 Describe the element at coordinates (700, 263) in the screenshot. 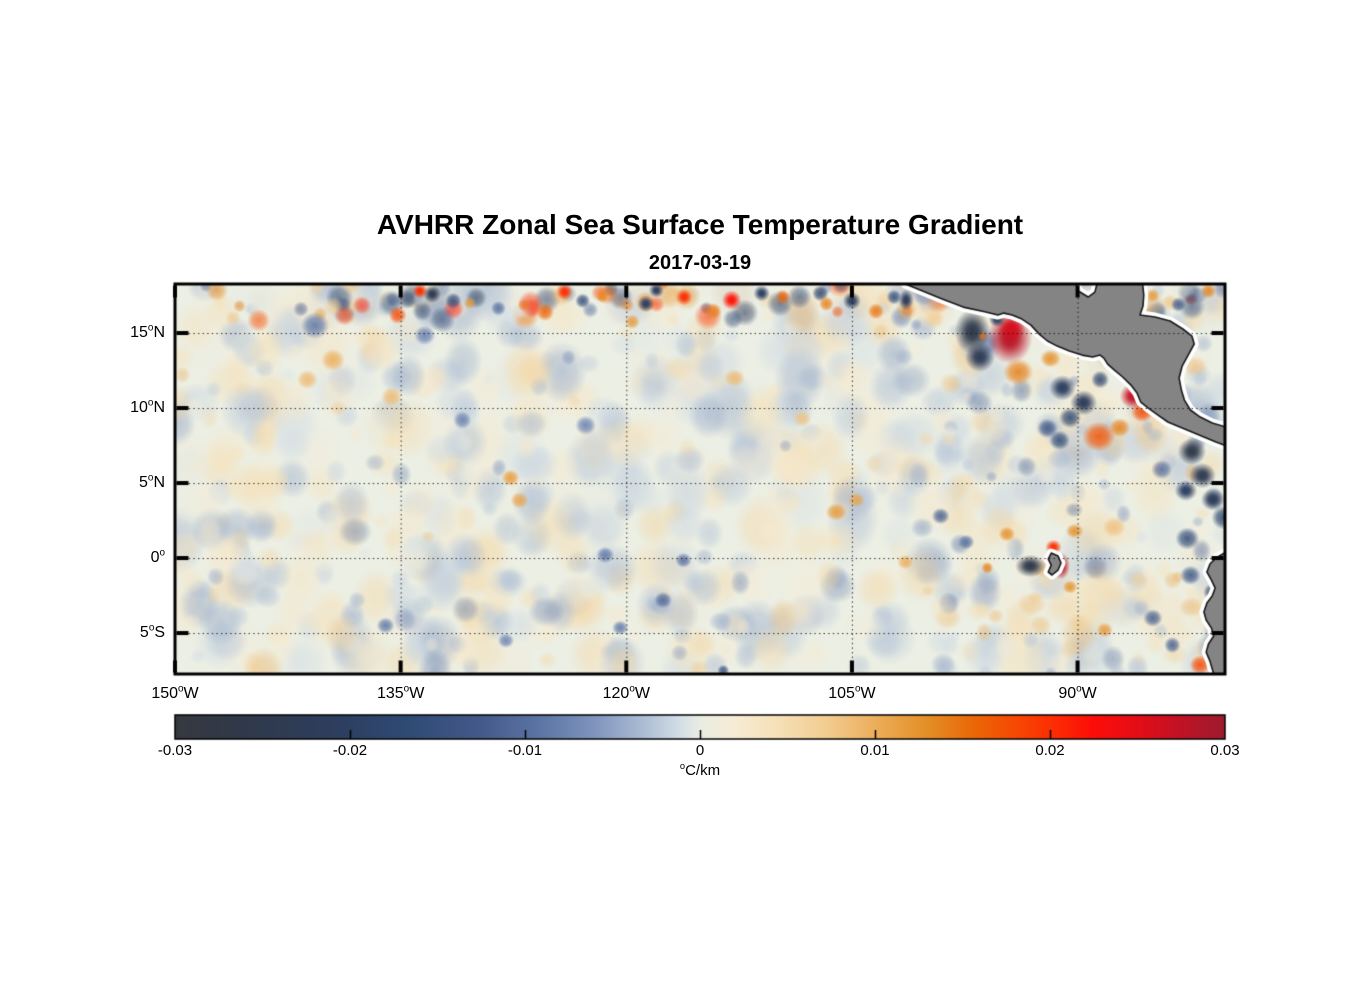

I see `chart-date-subtitle: 2017-03-19` at that location.